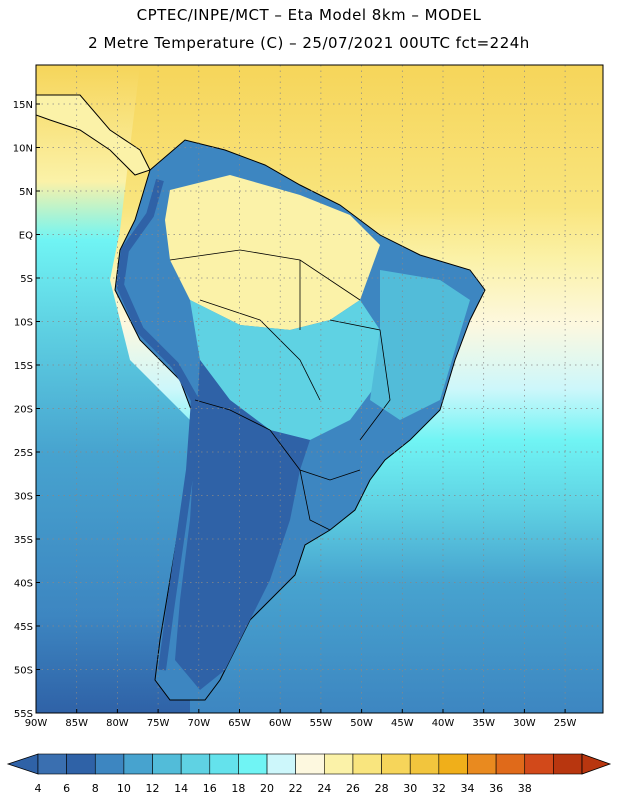  I want to click on region-amazon-warm, so click(272, 252).